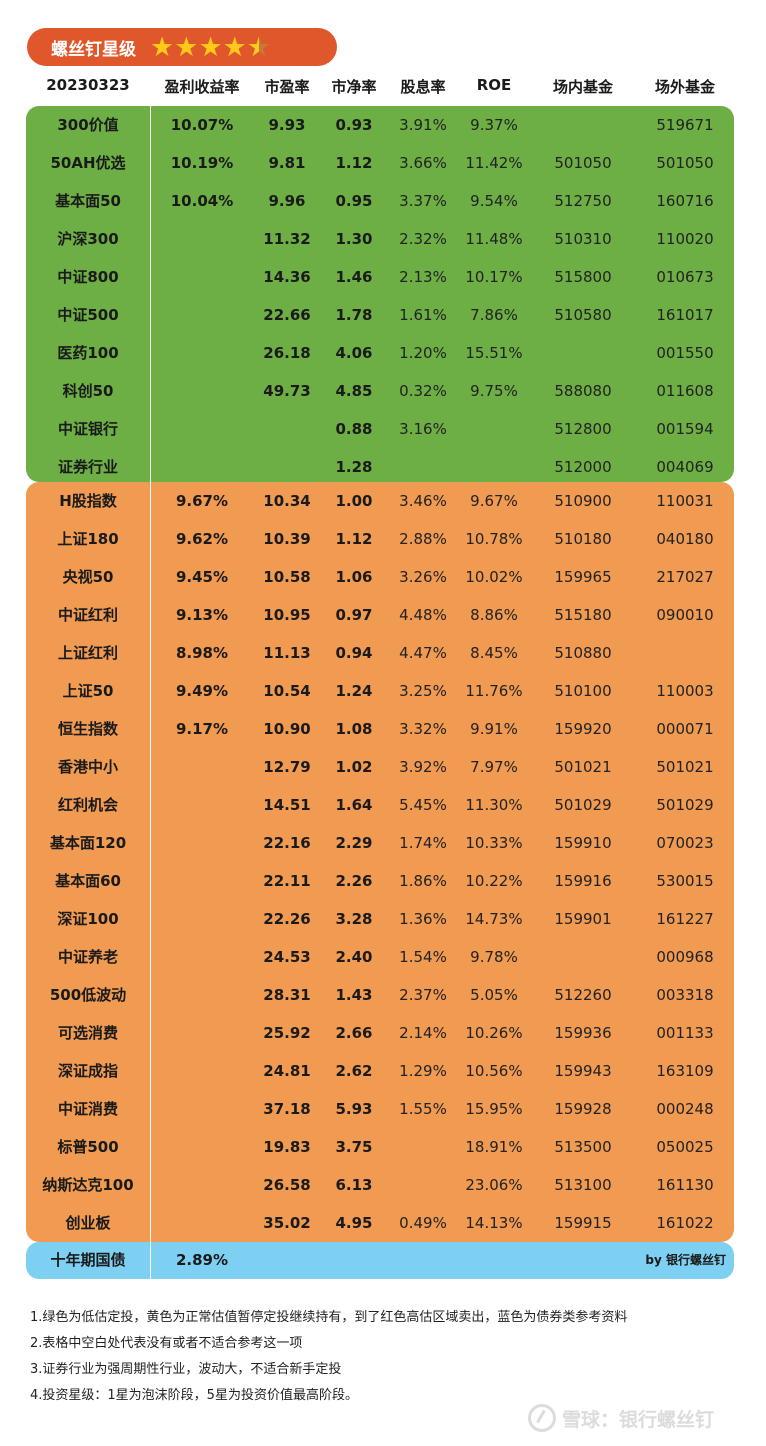  Describe the element at coordinates (383, 843) in the screenshot. I see `table-row: 基本面120 22.16 2.29 1.74% 10.33% 159910 070023` at that location.